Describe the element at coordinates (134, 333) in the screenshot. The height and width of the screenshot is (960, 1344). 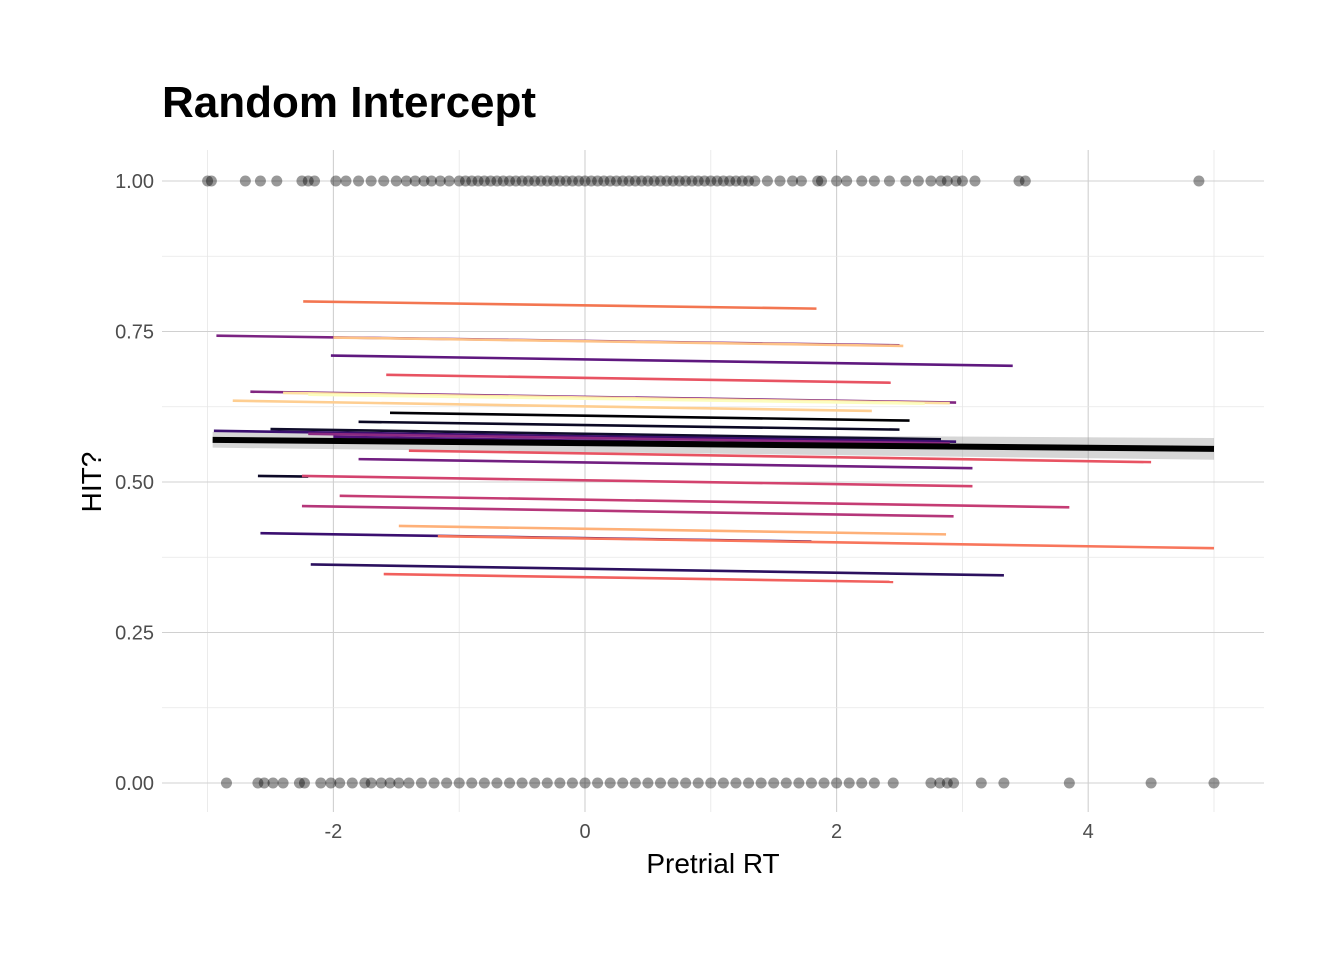
I see `y-tick-label: 0.75` at that location.